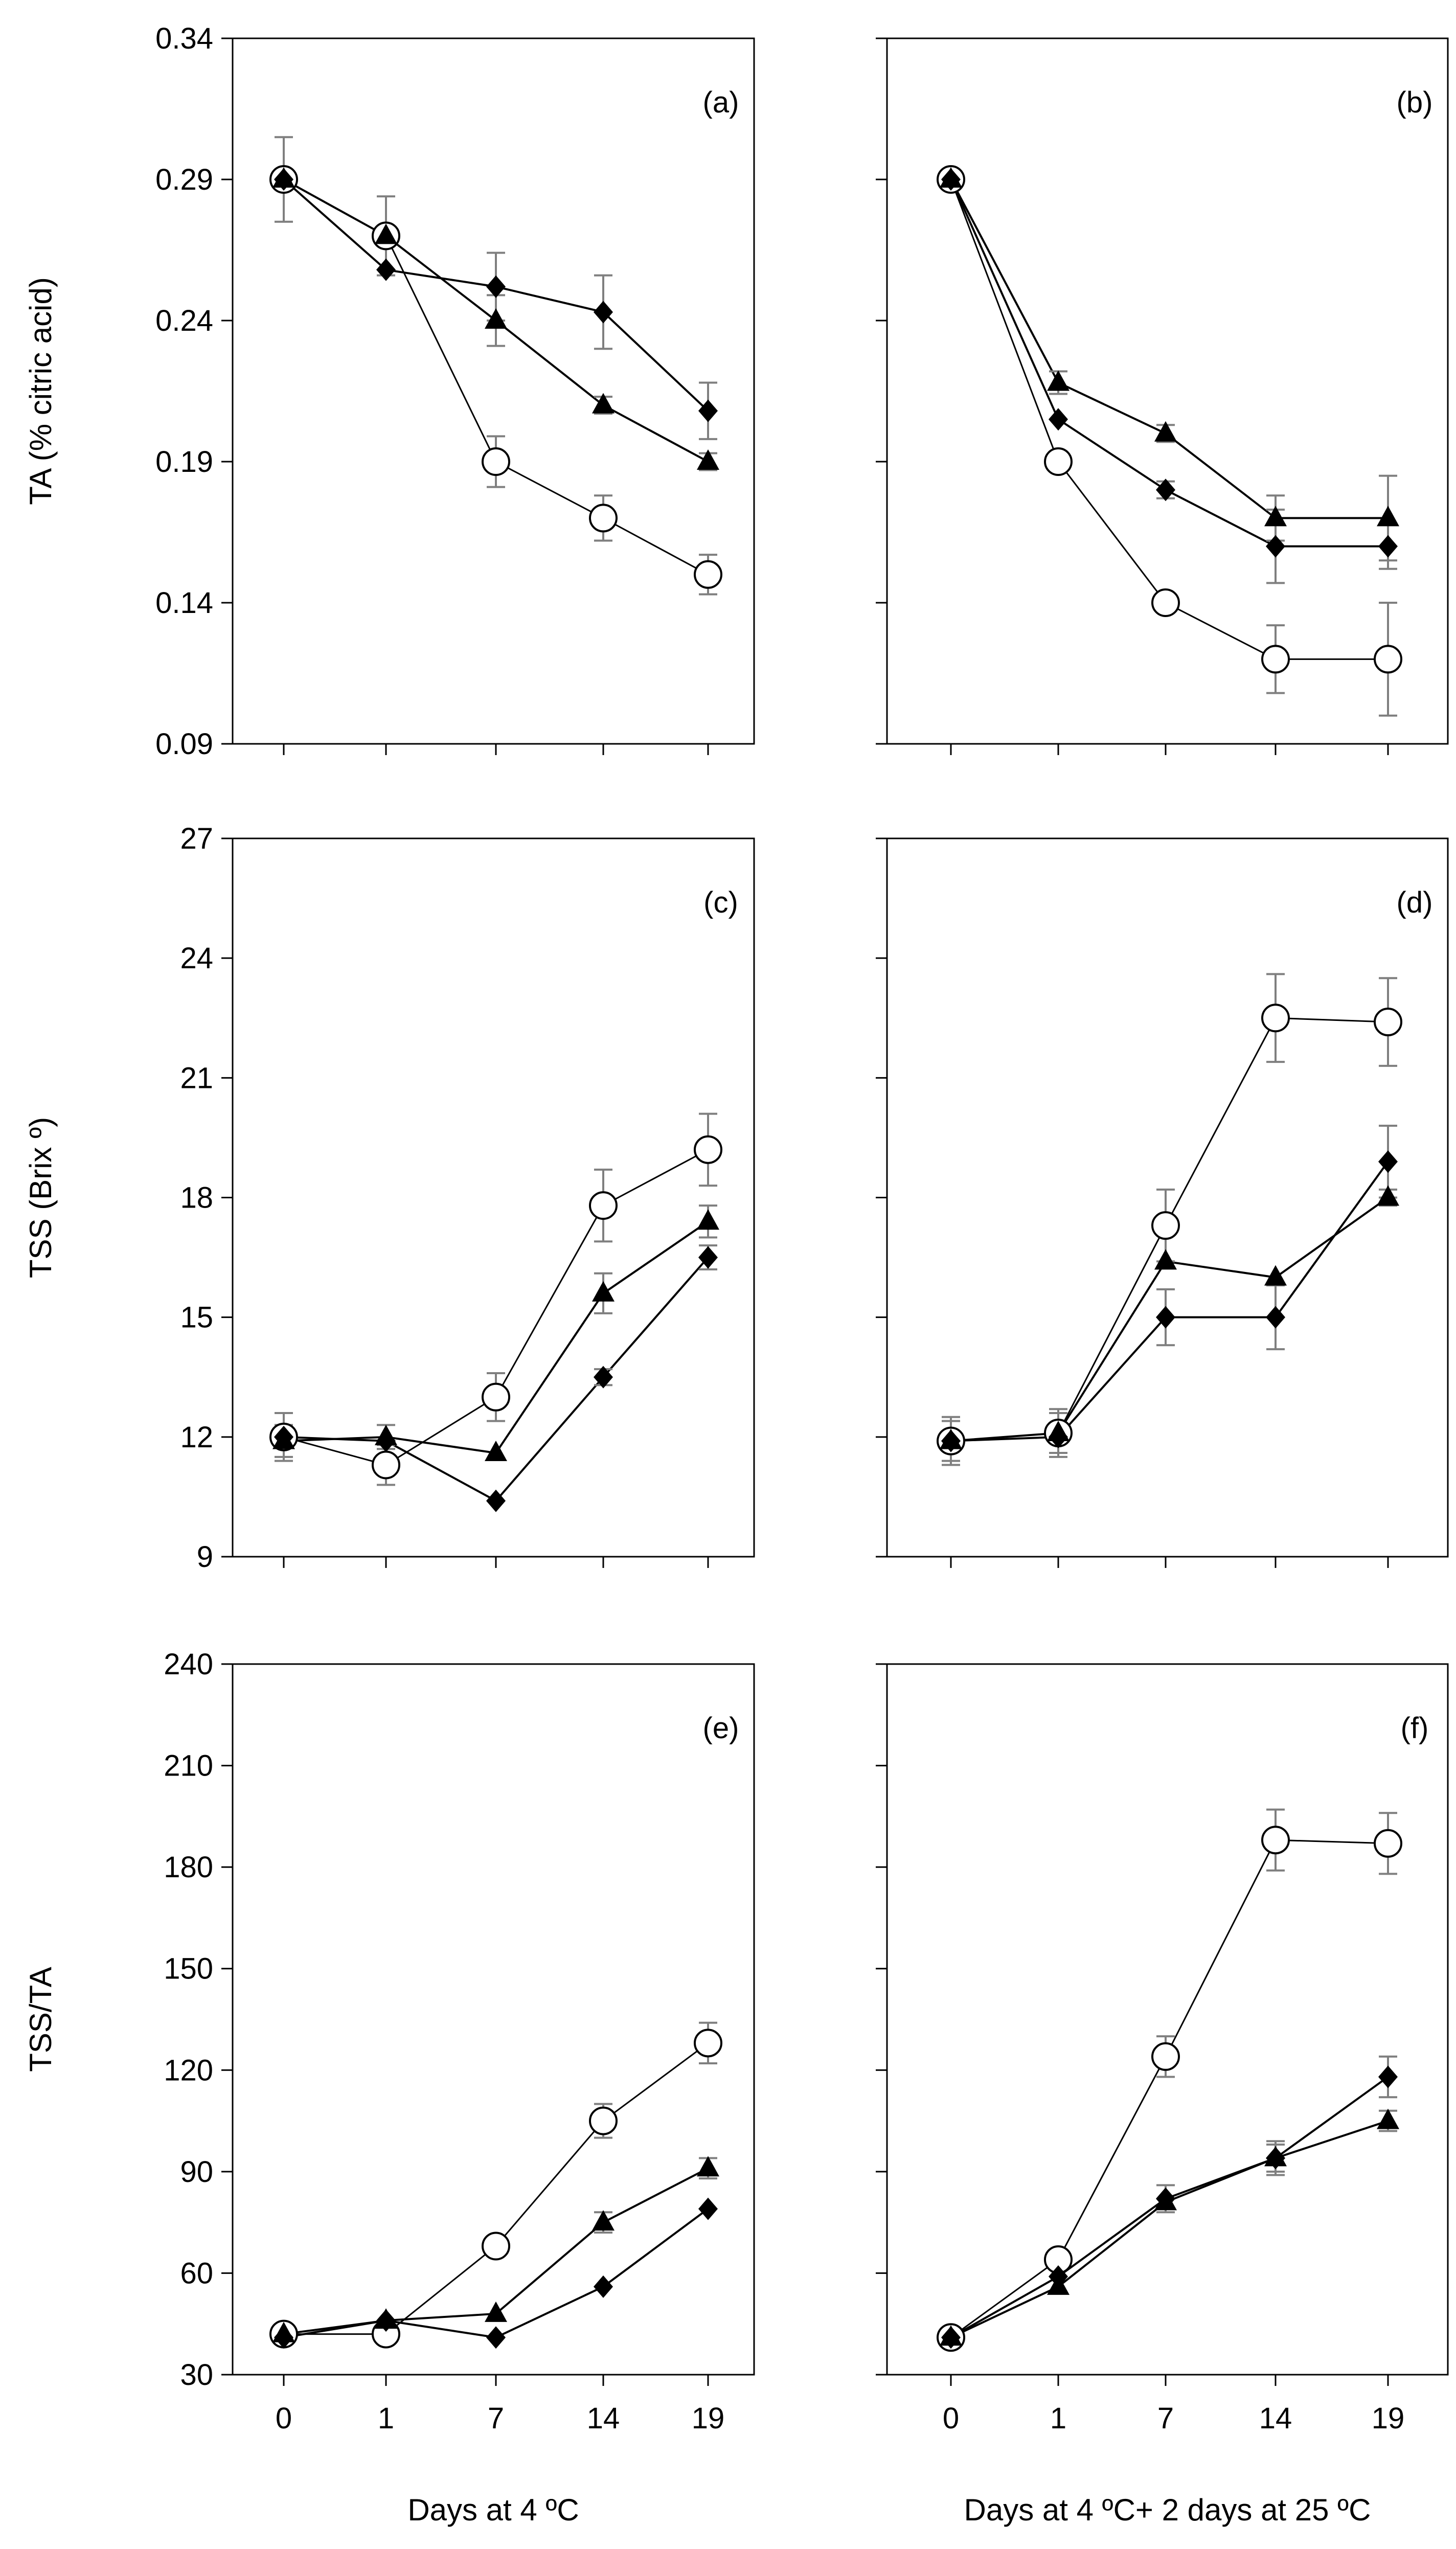  Describe the element at coordinates (205, 1557) in the screenshot. I see `y-tick-label: 9` at that location.